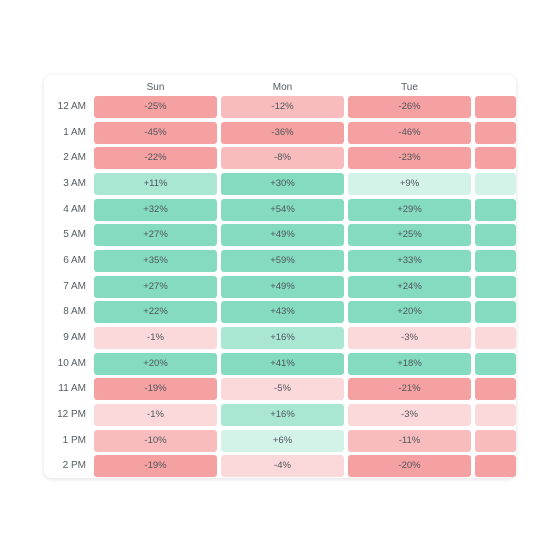 This screenshot has width=560, height=553. I want to click on heatmap-cell: +24%, so click(409, 287).